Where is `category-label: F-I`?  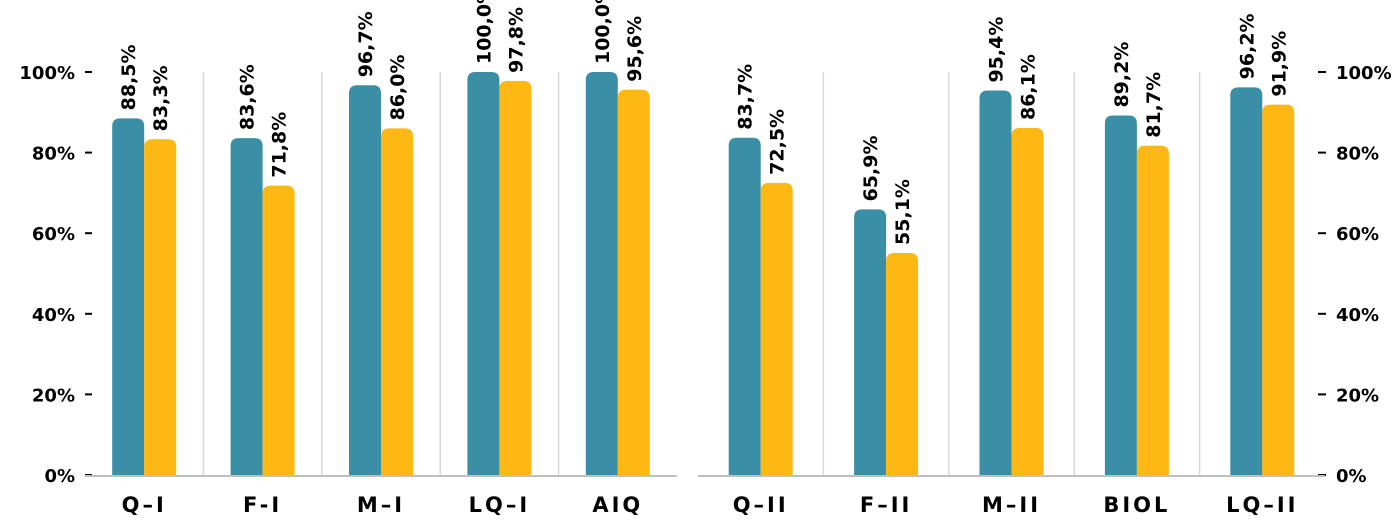 category-label: F-I is located at coordinates (262, 505).